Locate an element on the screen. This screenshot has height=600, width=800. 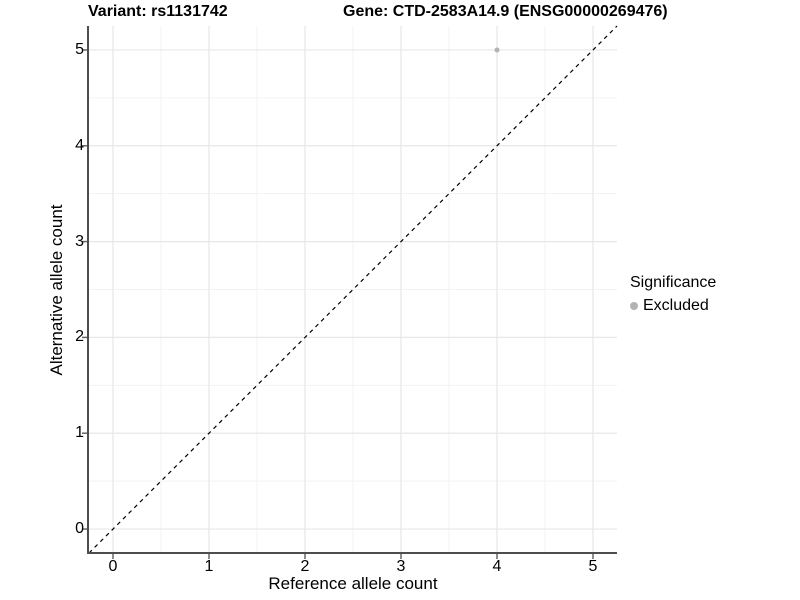
y-tick-label: 1 is located at coordinates (79, 433).